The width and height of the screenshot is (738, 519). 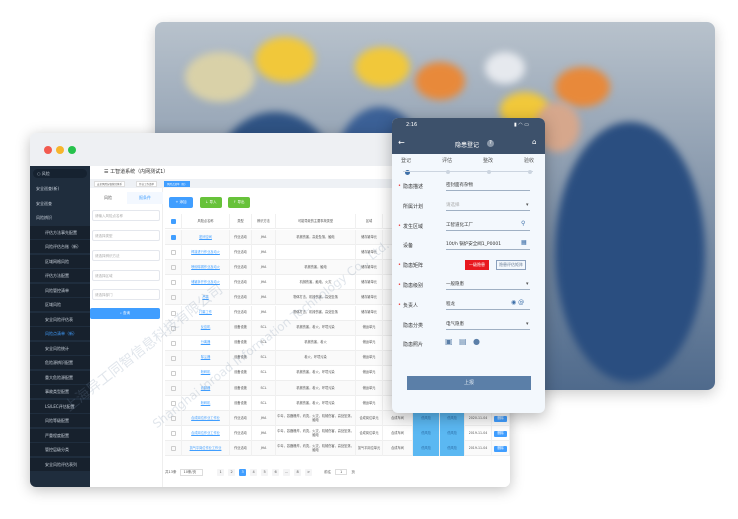 I want to click on sidebar-item: 管控层级分类, so click(x=60, y=449).